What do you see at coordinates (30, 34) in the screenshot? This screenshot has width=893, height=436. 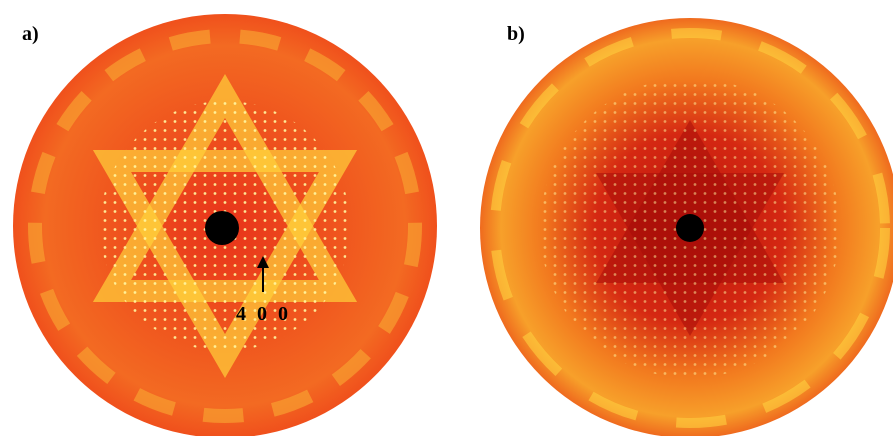 I see `panel-label: a)` at bounding box center [30, 34].